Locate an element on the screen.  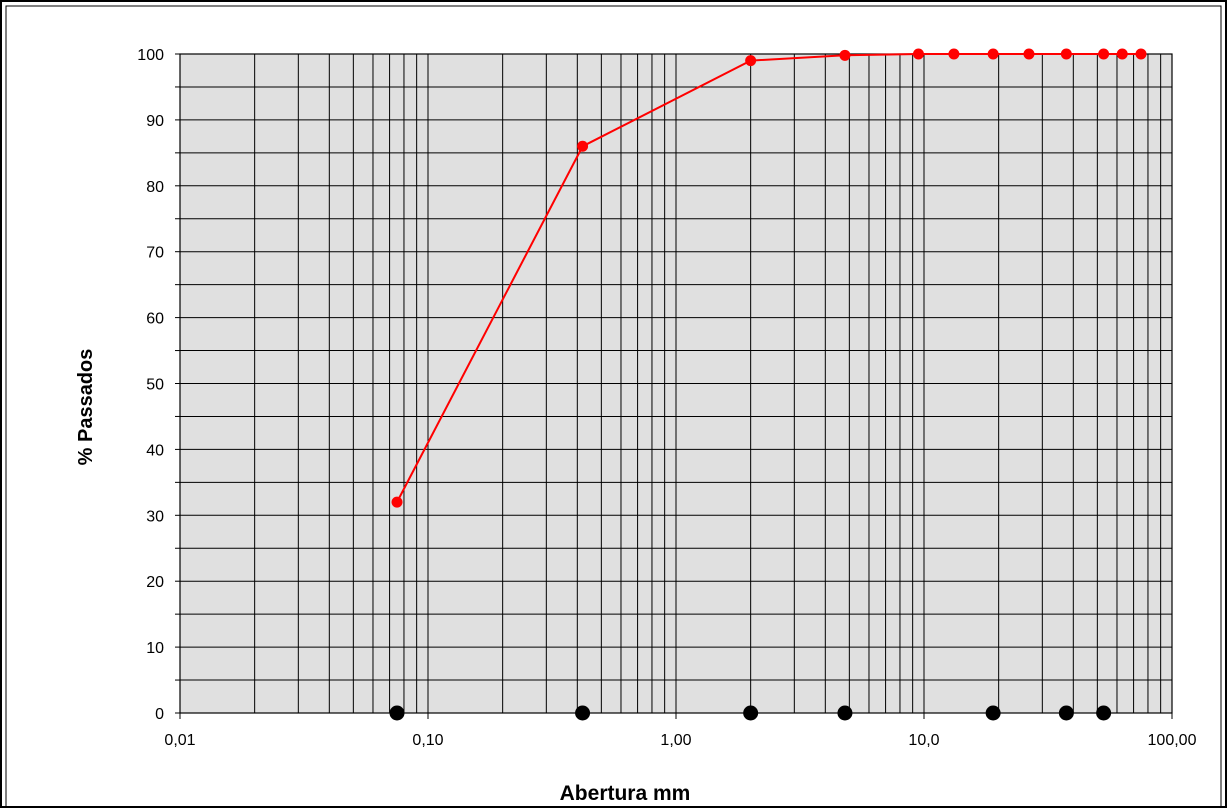
y-tick-label: 80 is located at coordinates (155, 187).